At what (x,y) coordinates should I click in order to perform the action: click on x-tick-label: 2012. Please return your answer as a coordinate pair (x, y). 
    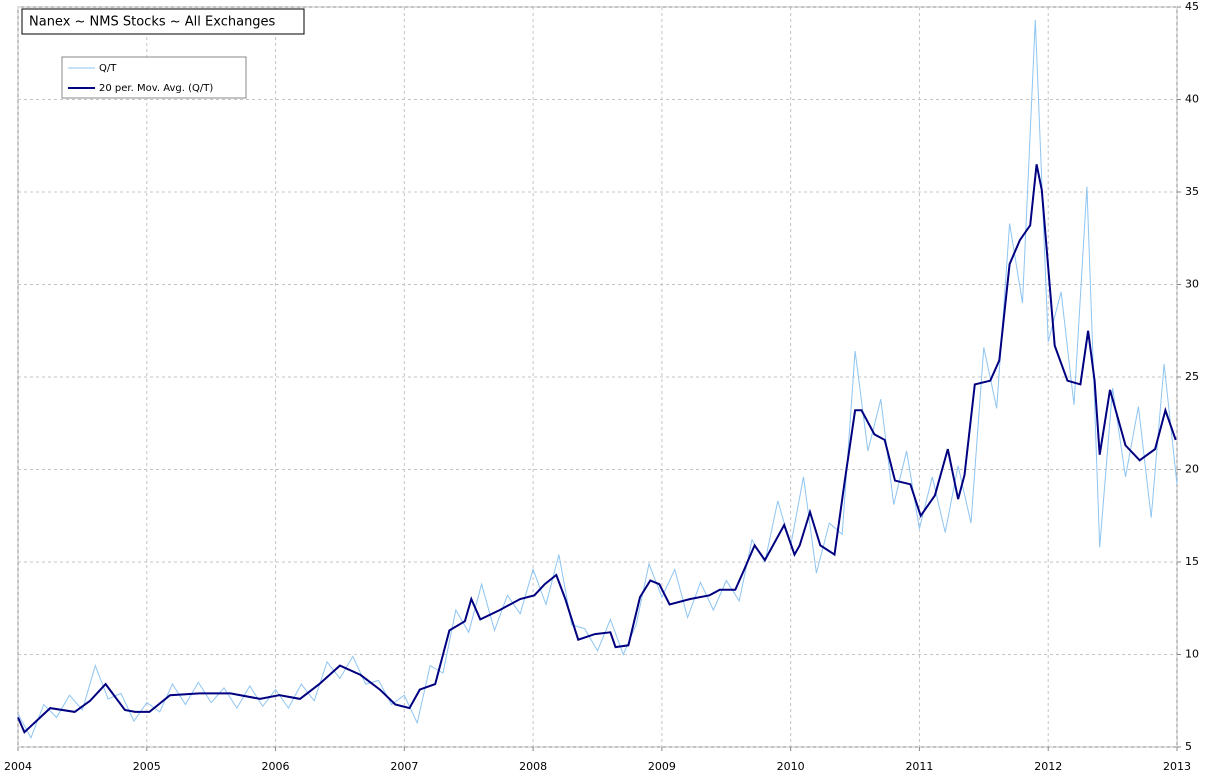
    Looking at the image, I should click on (1048, 766).